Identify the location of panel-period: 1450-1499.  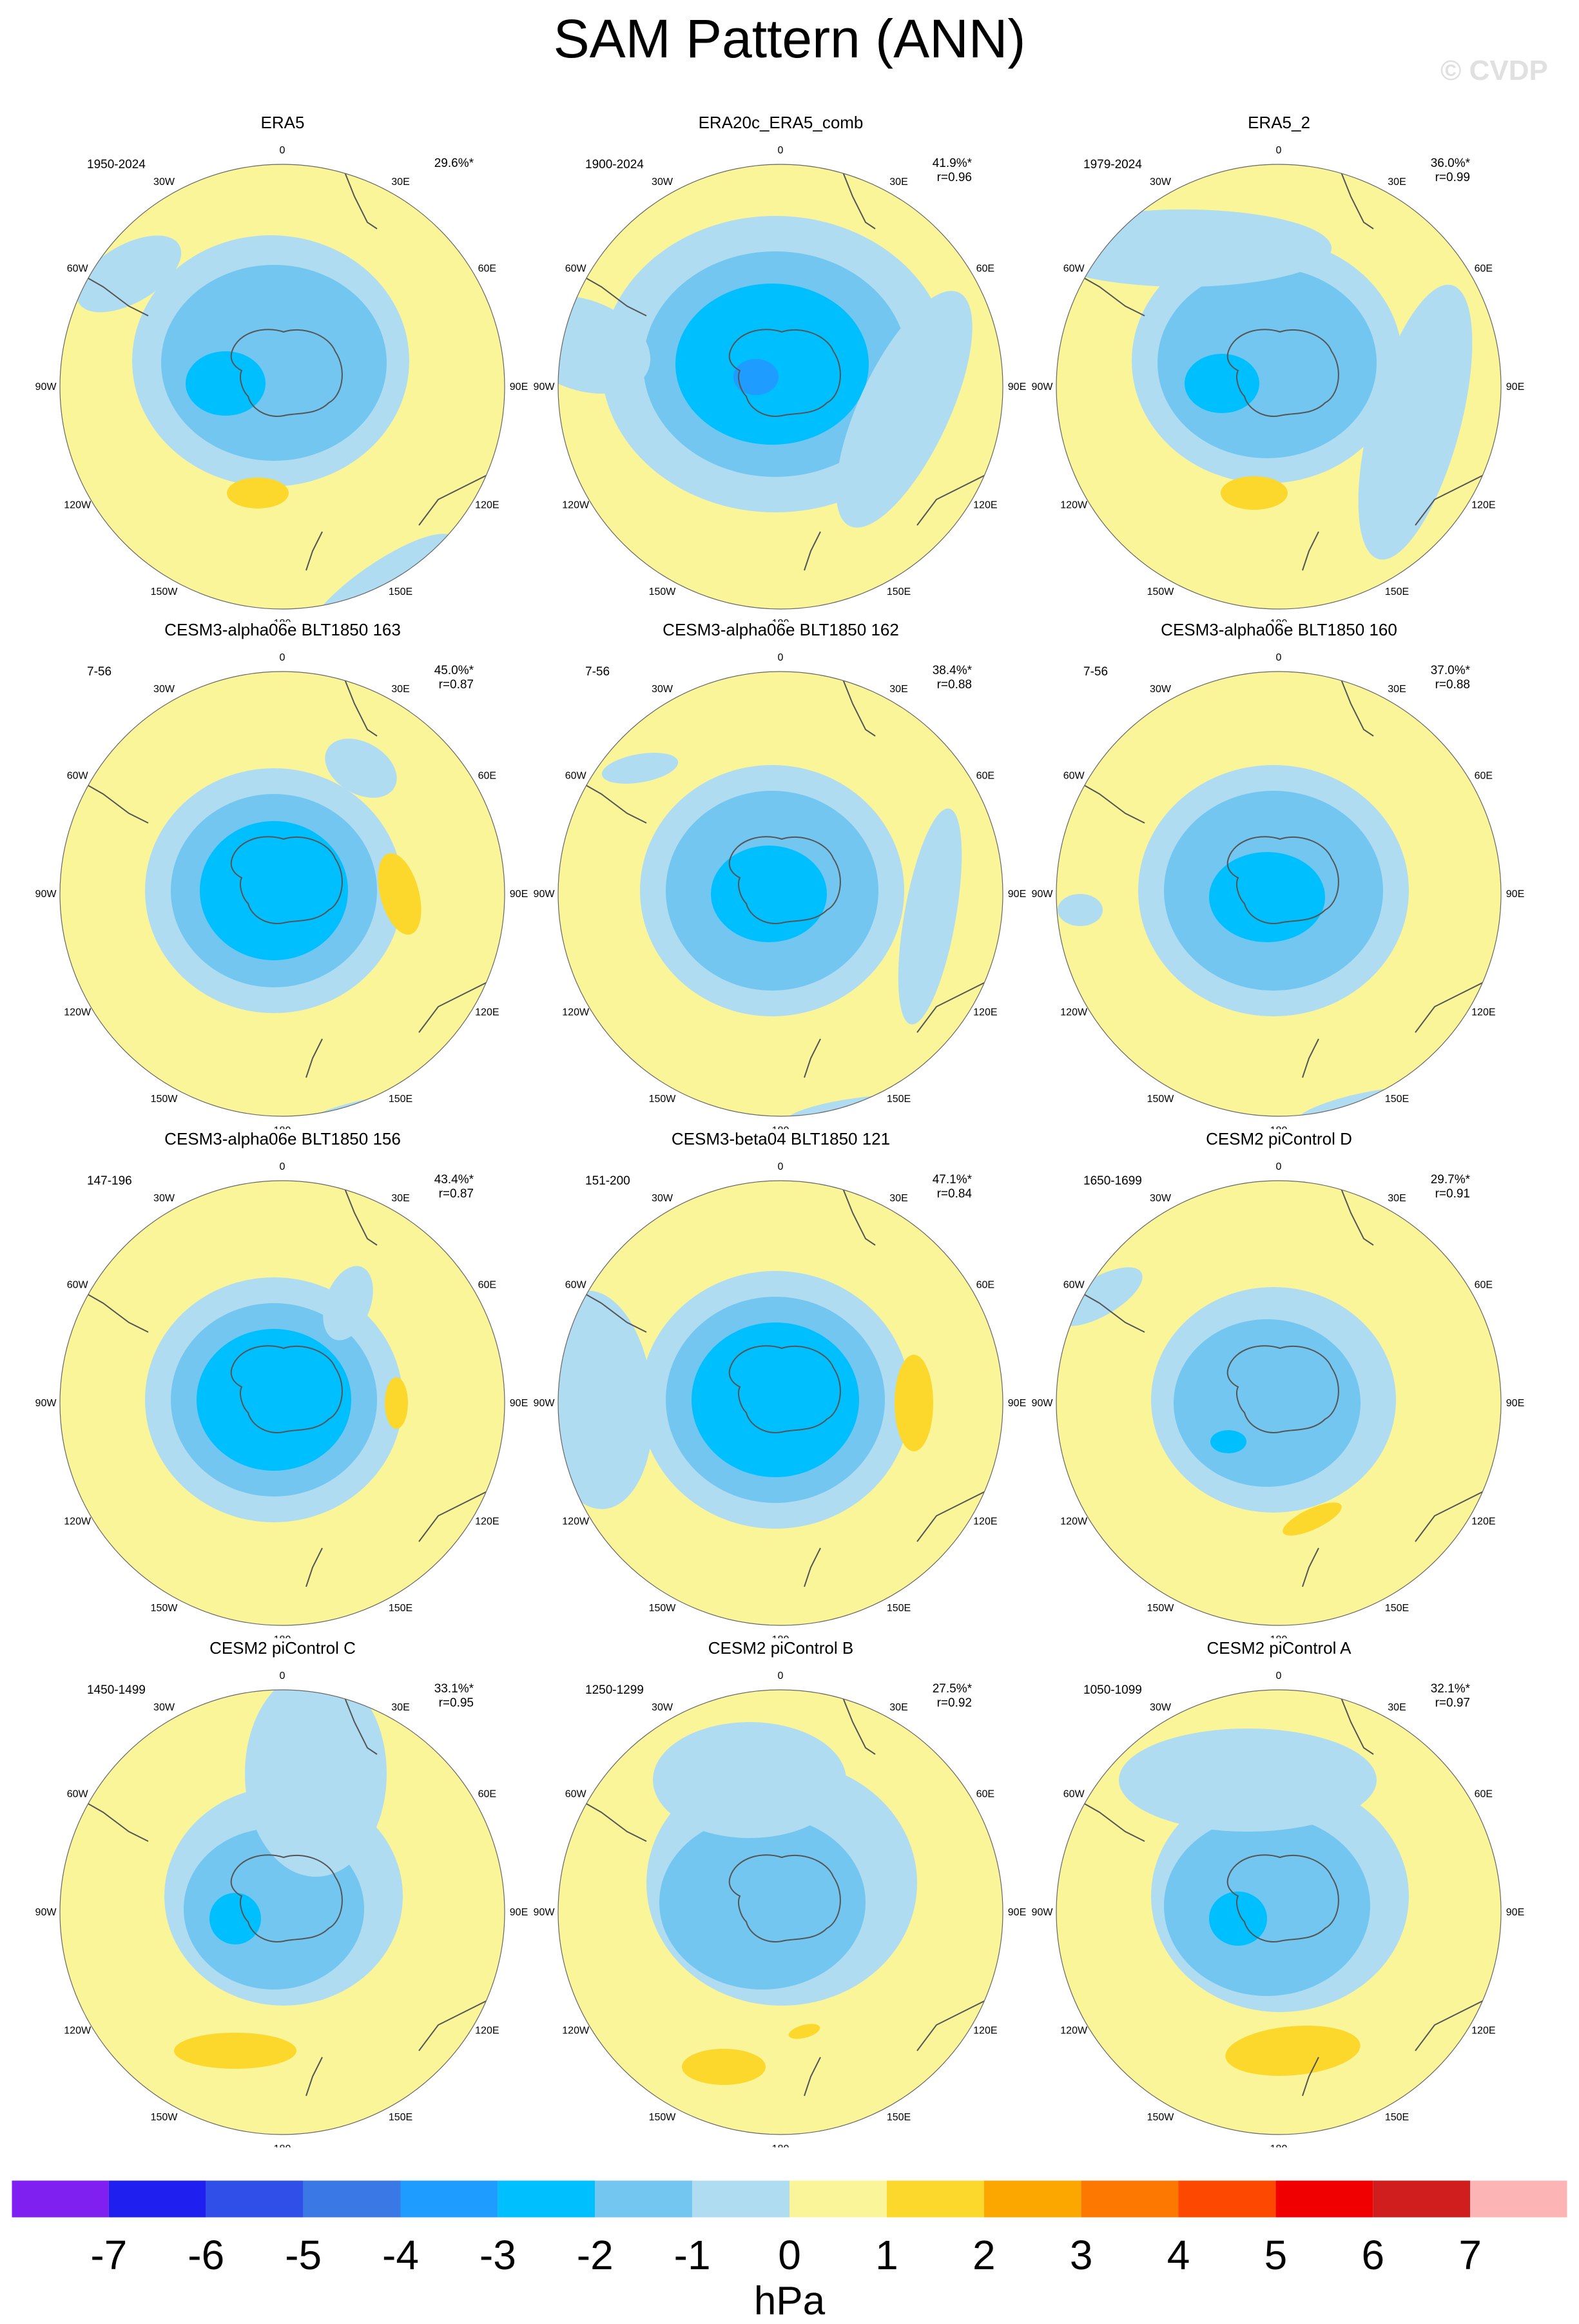
(116, 1690).